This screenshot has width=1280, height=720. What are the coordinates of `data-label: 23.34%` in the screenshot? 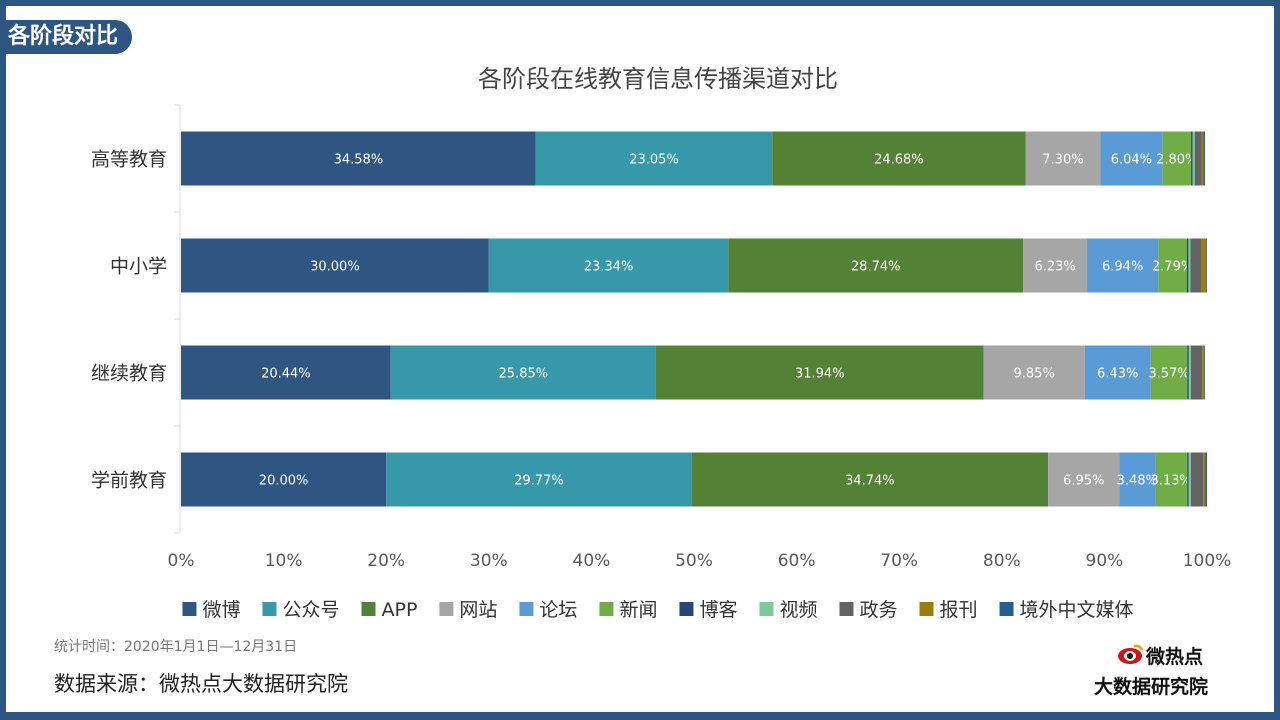 It's located at (609, 267).